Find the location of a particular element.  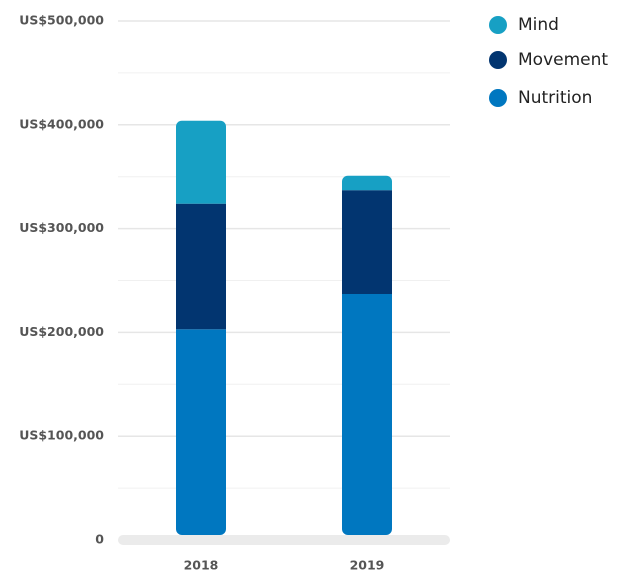

x-tick-label: 2018 is located at coordinates (201, 565).